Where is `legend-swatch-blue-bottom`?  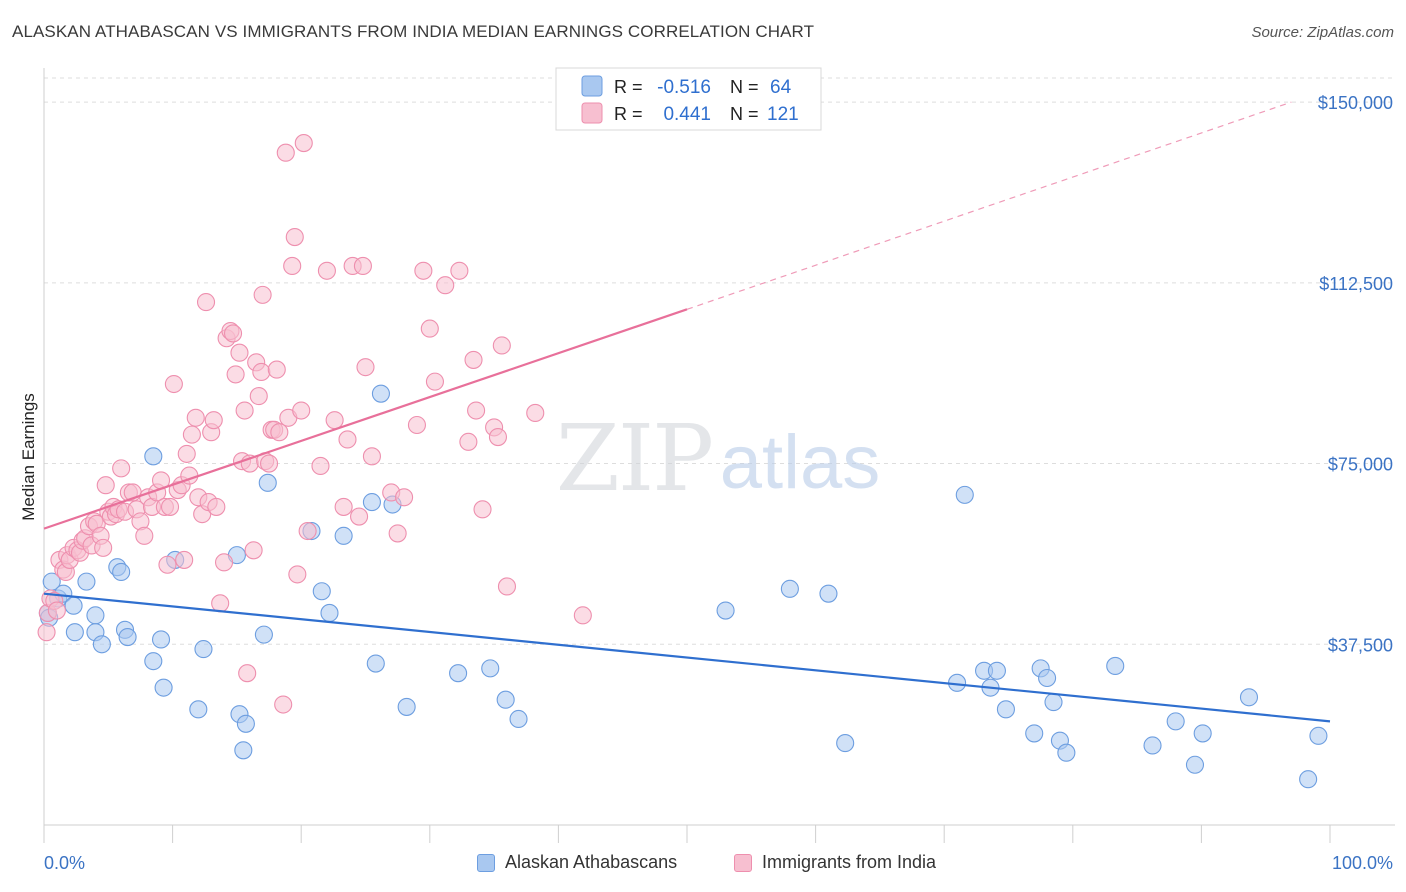 legend-swatch-blue-bottom is located at coordinates (486, 862).